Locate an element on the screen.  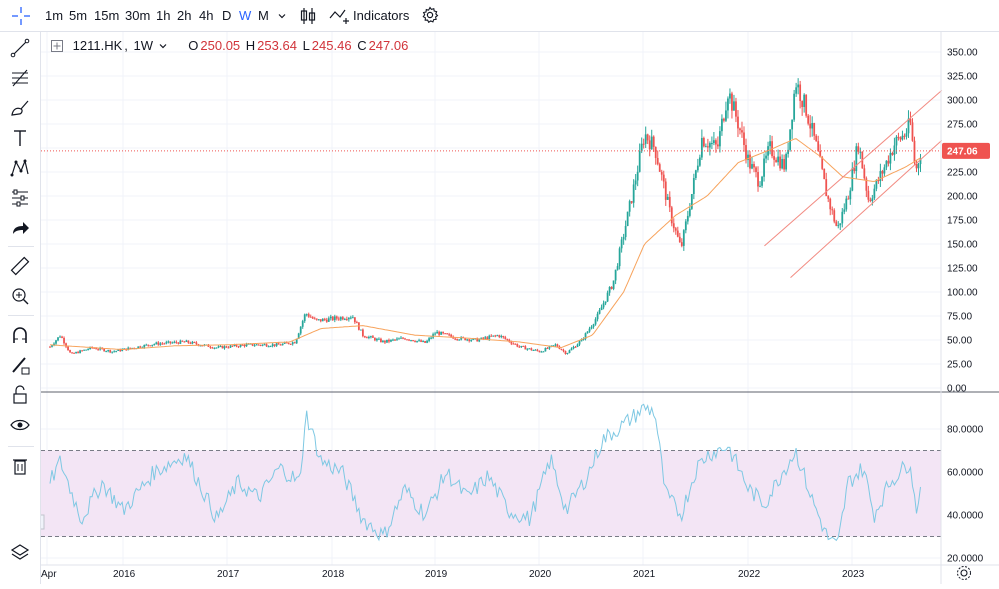
timeframe-2h: 2h is located at coordinates (184, 15).